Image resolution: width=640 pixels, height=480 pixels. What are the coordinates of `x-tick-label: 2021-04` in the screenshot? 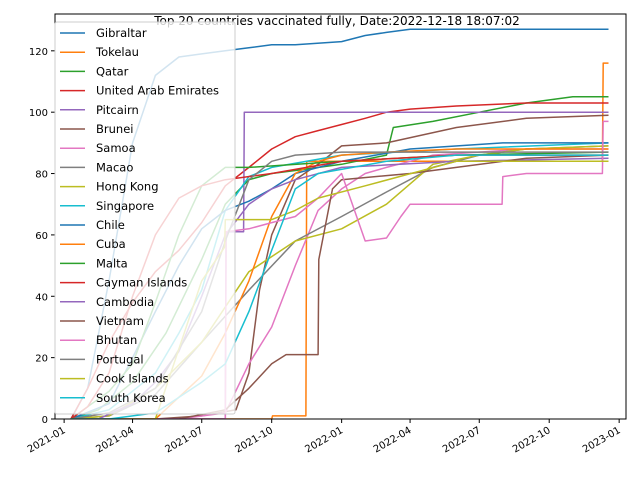 It's located at (115, 440).